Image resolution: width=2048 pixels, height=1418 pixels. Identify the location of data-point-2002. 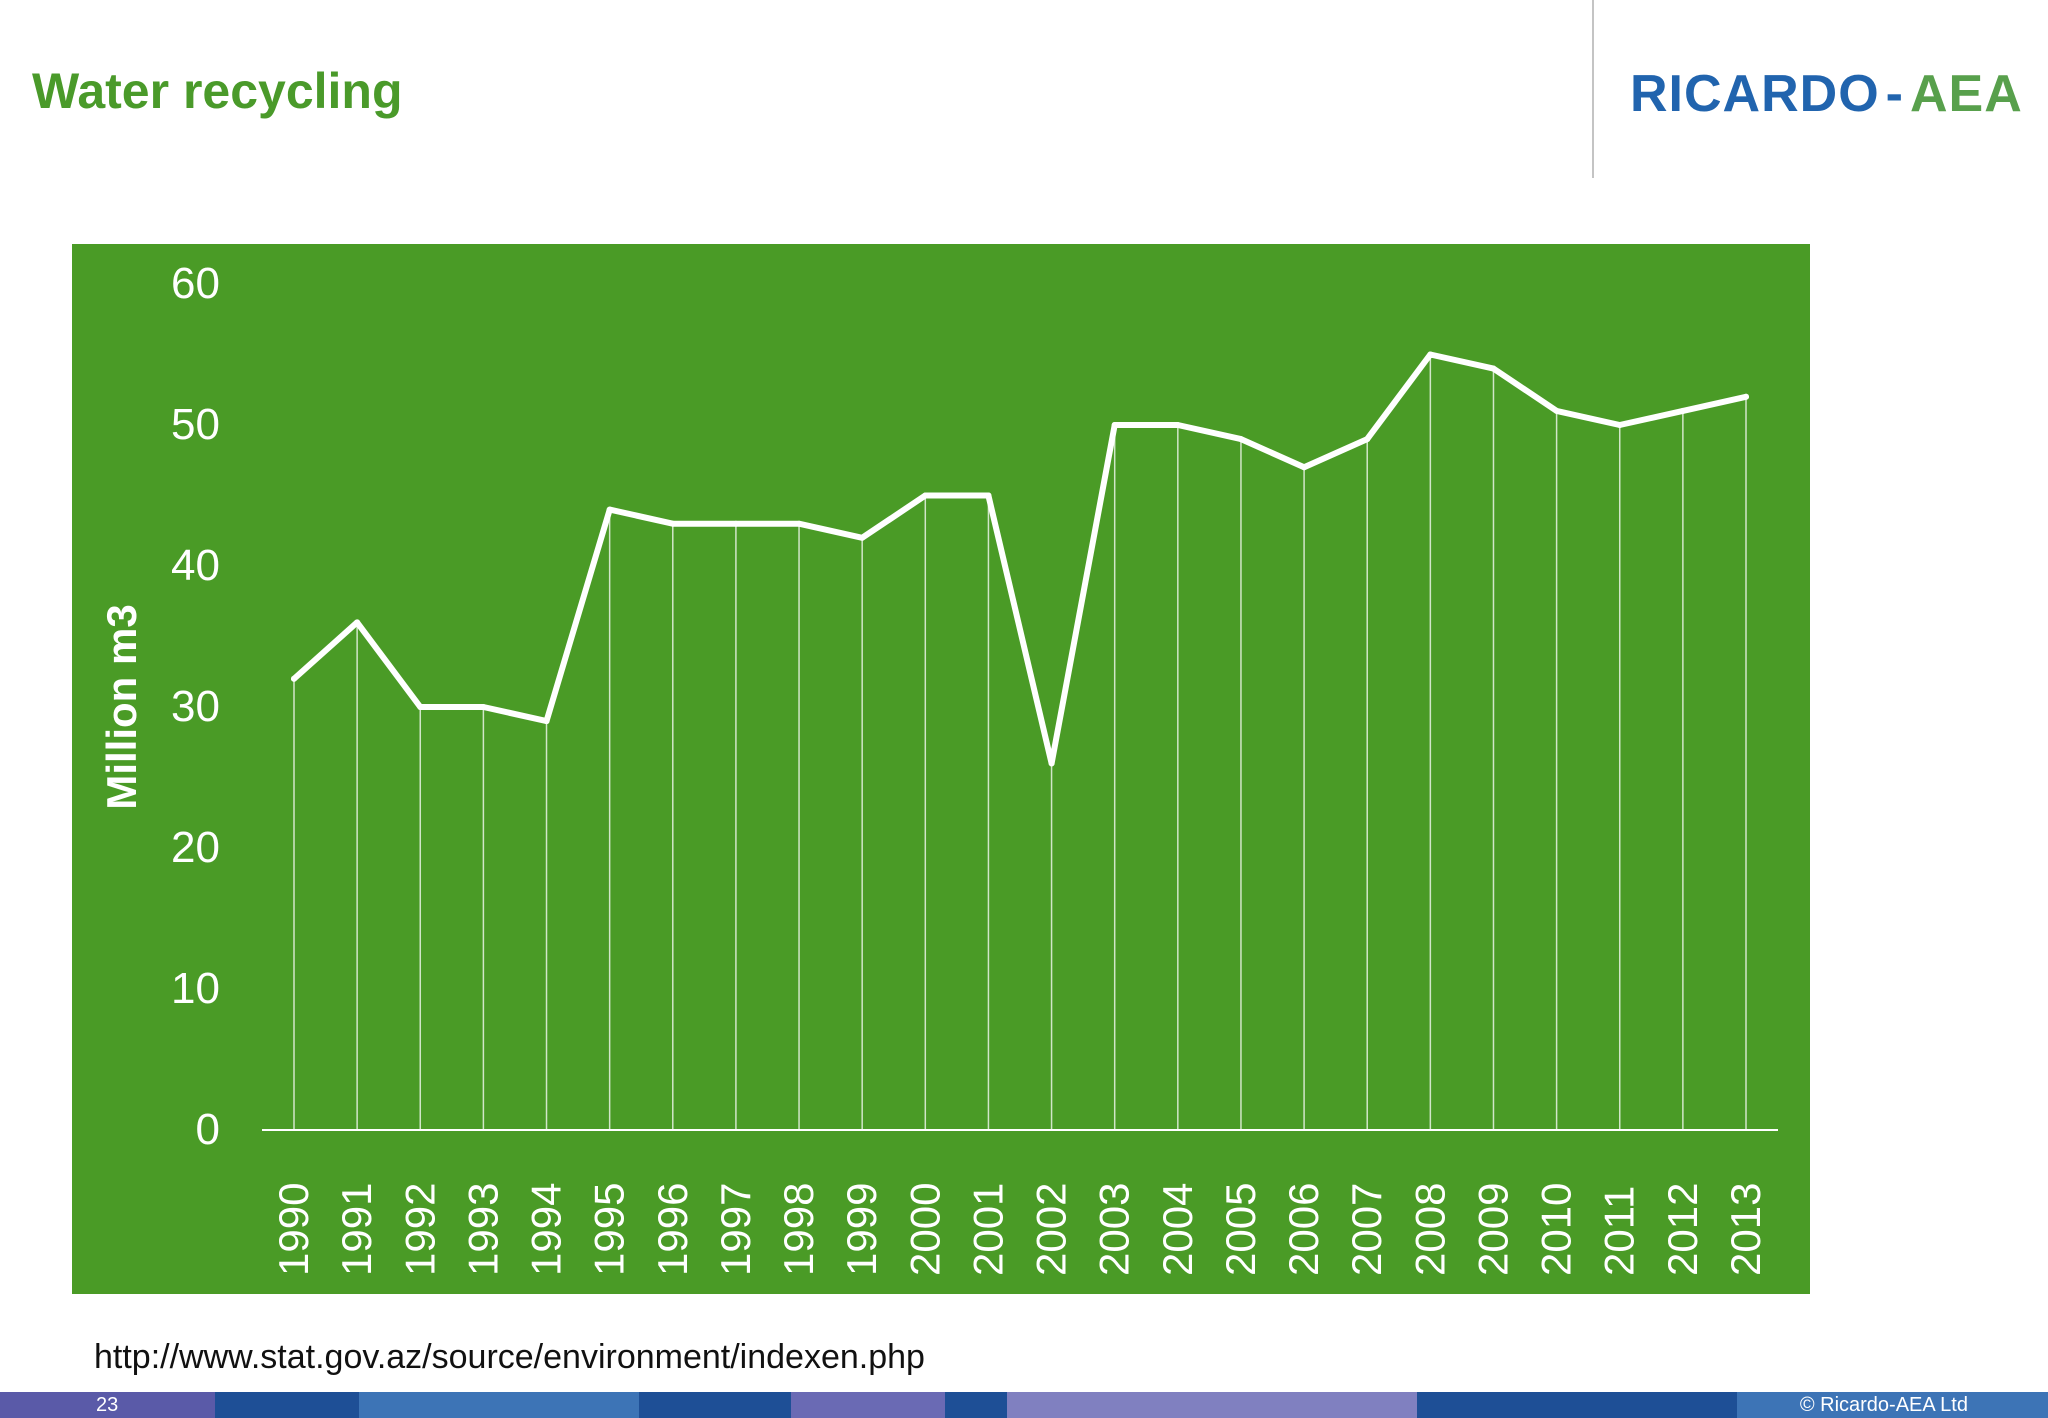
(1051, 763).